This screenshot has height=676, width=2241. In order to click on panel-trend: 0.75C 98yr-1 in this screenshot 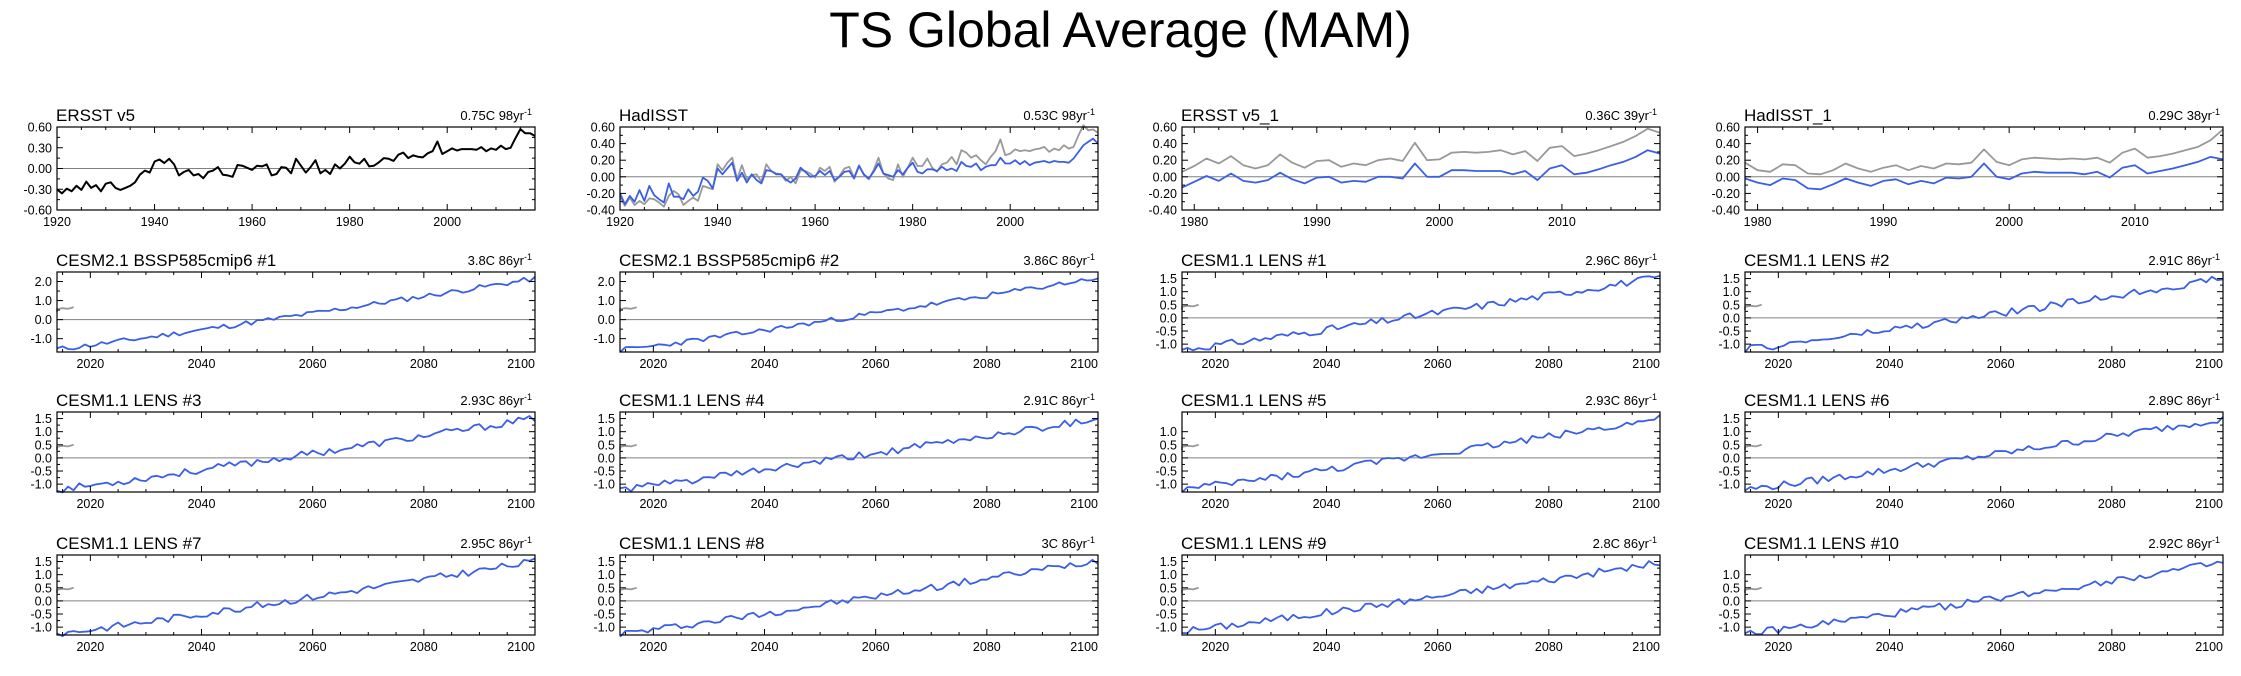, I will do `click(496, 115)`.